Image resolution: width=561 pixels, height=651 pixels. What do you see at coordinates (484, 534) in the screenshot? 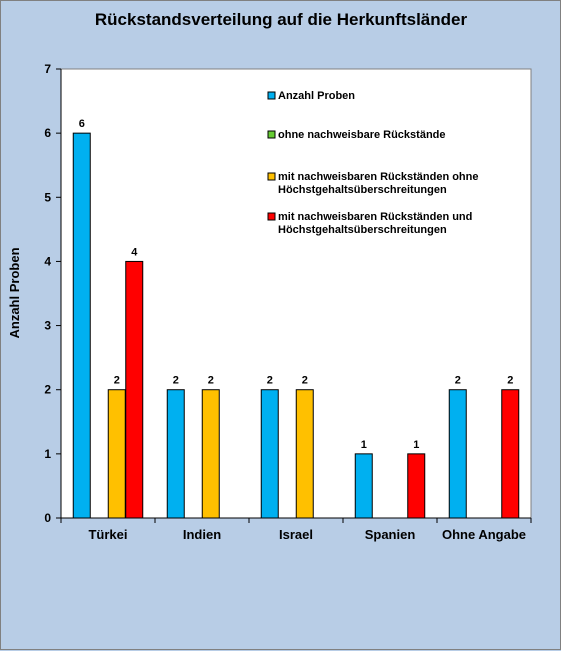
I see `x-category-label: Ohne Angabe` at bounding box center [484, 534].